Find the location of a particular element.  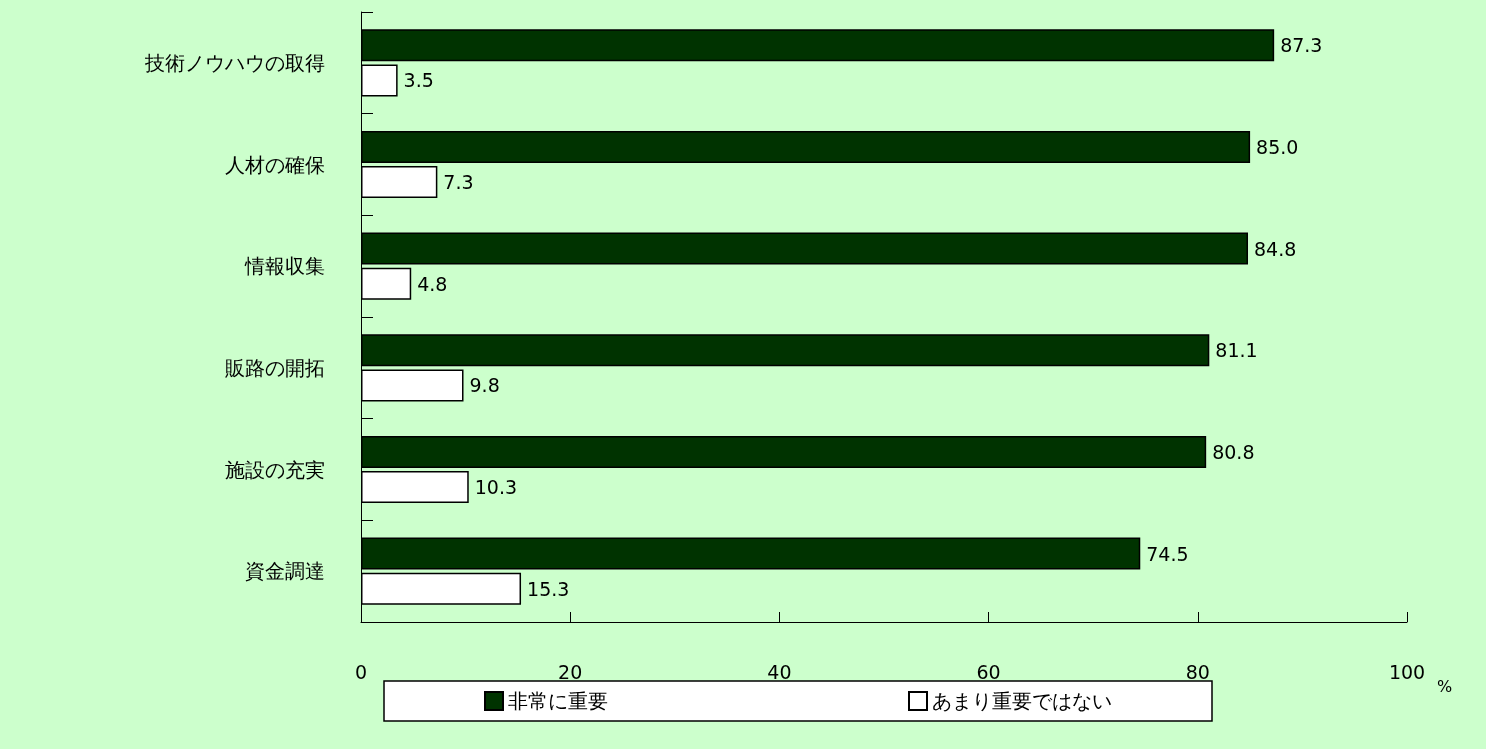

y-tick-label: 販路の開拓 is located at coordinates (275, 367).